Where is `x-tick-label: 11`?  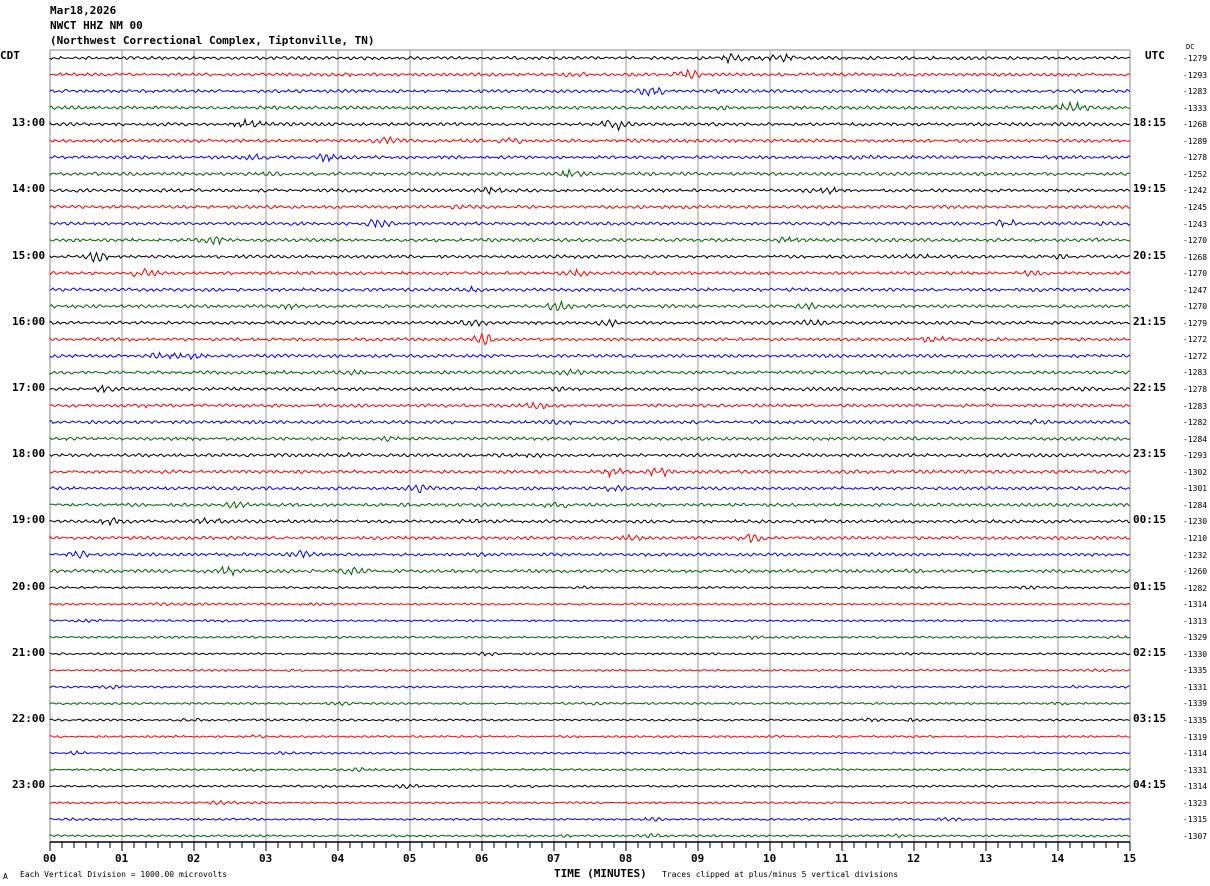 x-tick-label: 11 is located at coordinates (842, 858).